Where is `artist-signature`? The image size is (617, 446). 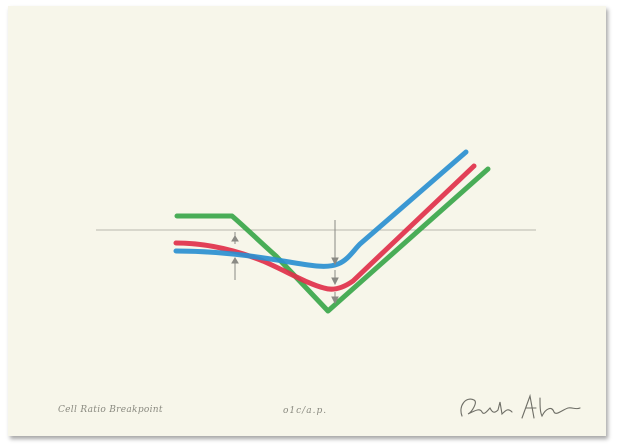 artist-signature is located at coordinates (521, 408).